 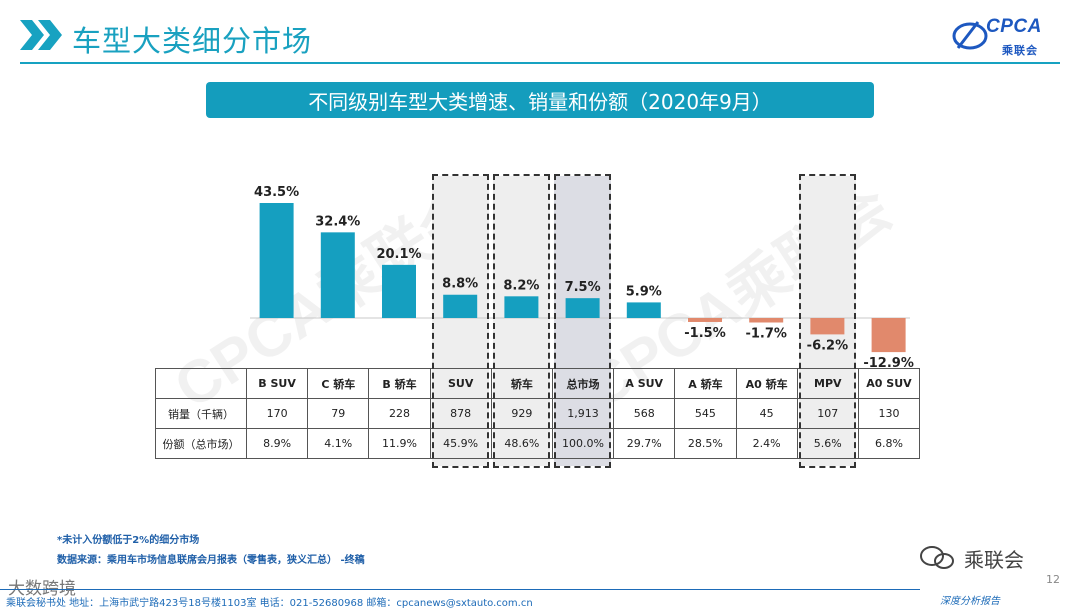 I want to click on table-cell: 929, so click(x=521, y=413).